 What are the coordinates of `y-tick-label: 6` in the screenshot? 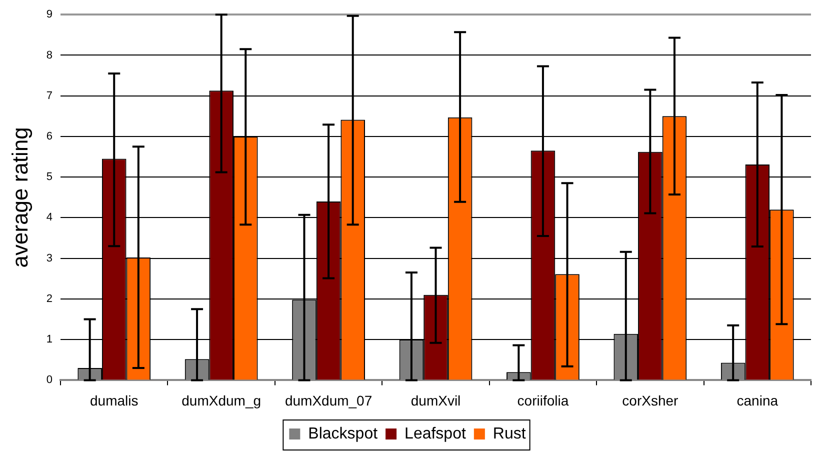 It's located at (49, 136).